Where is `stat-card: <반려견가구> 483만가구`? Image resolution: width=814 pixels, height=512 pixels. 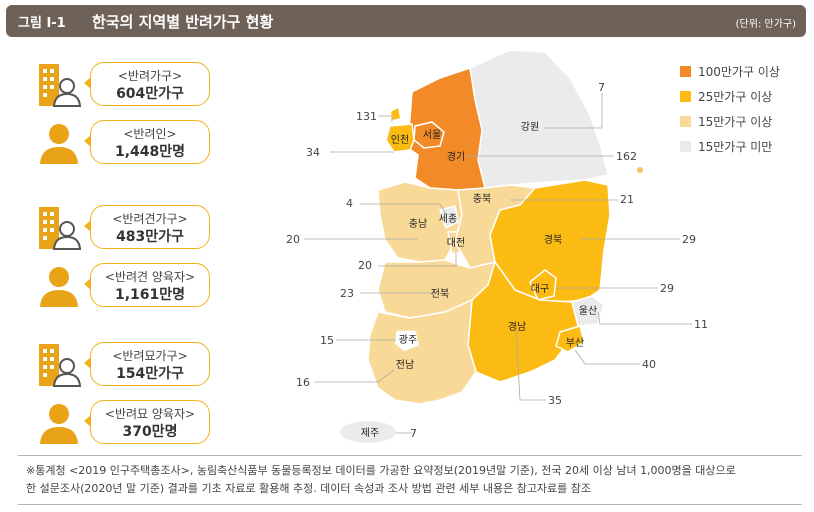 stat-card: <반려견가구> 483만가구 is located at coordinates (121, 227).